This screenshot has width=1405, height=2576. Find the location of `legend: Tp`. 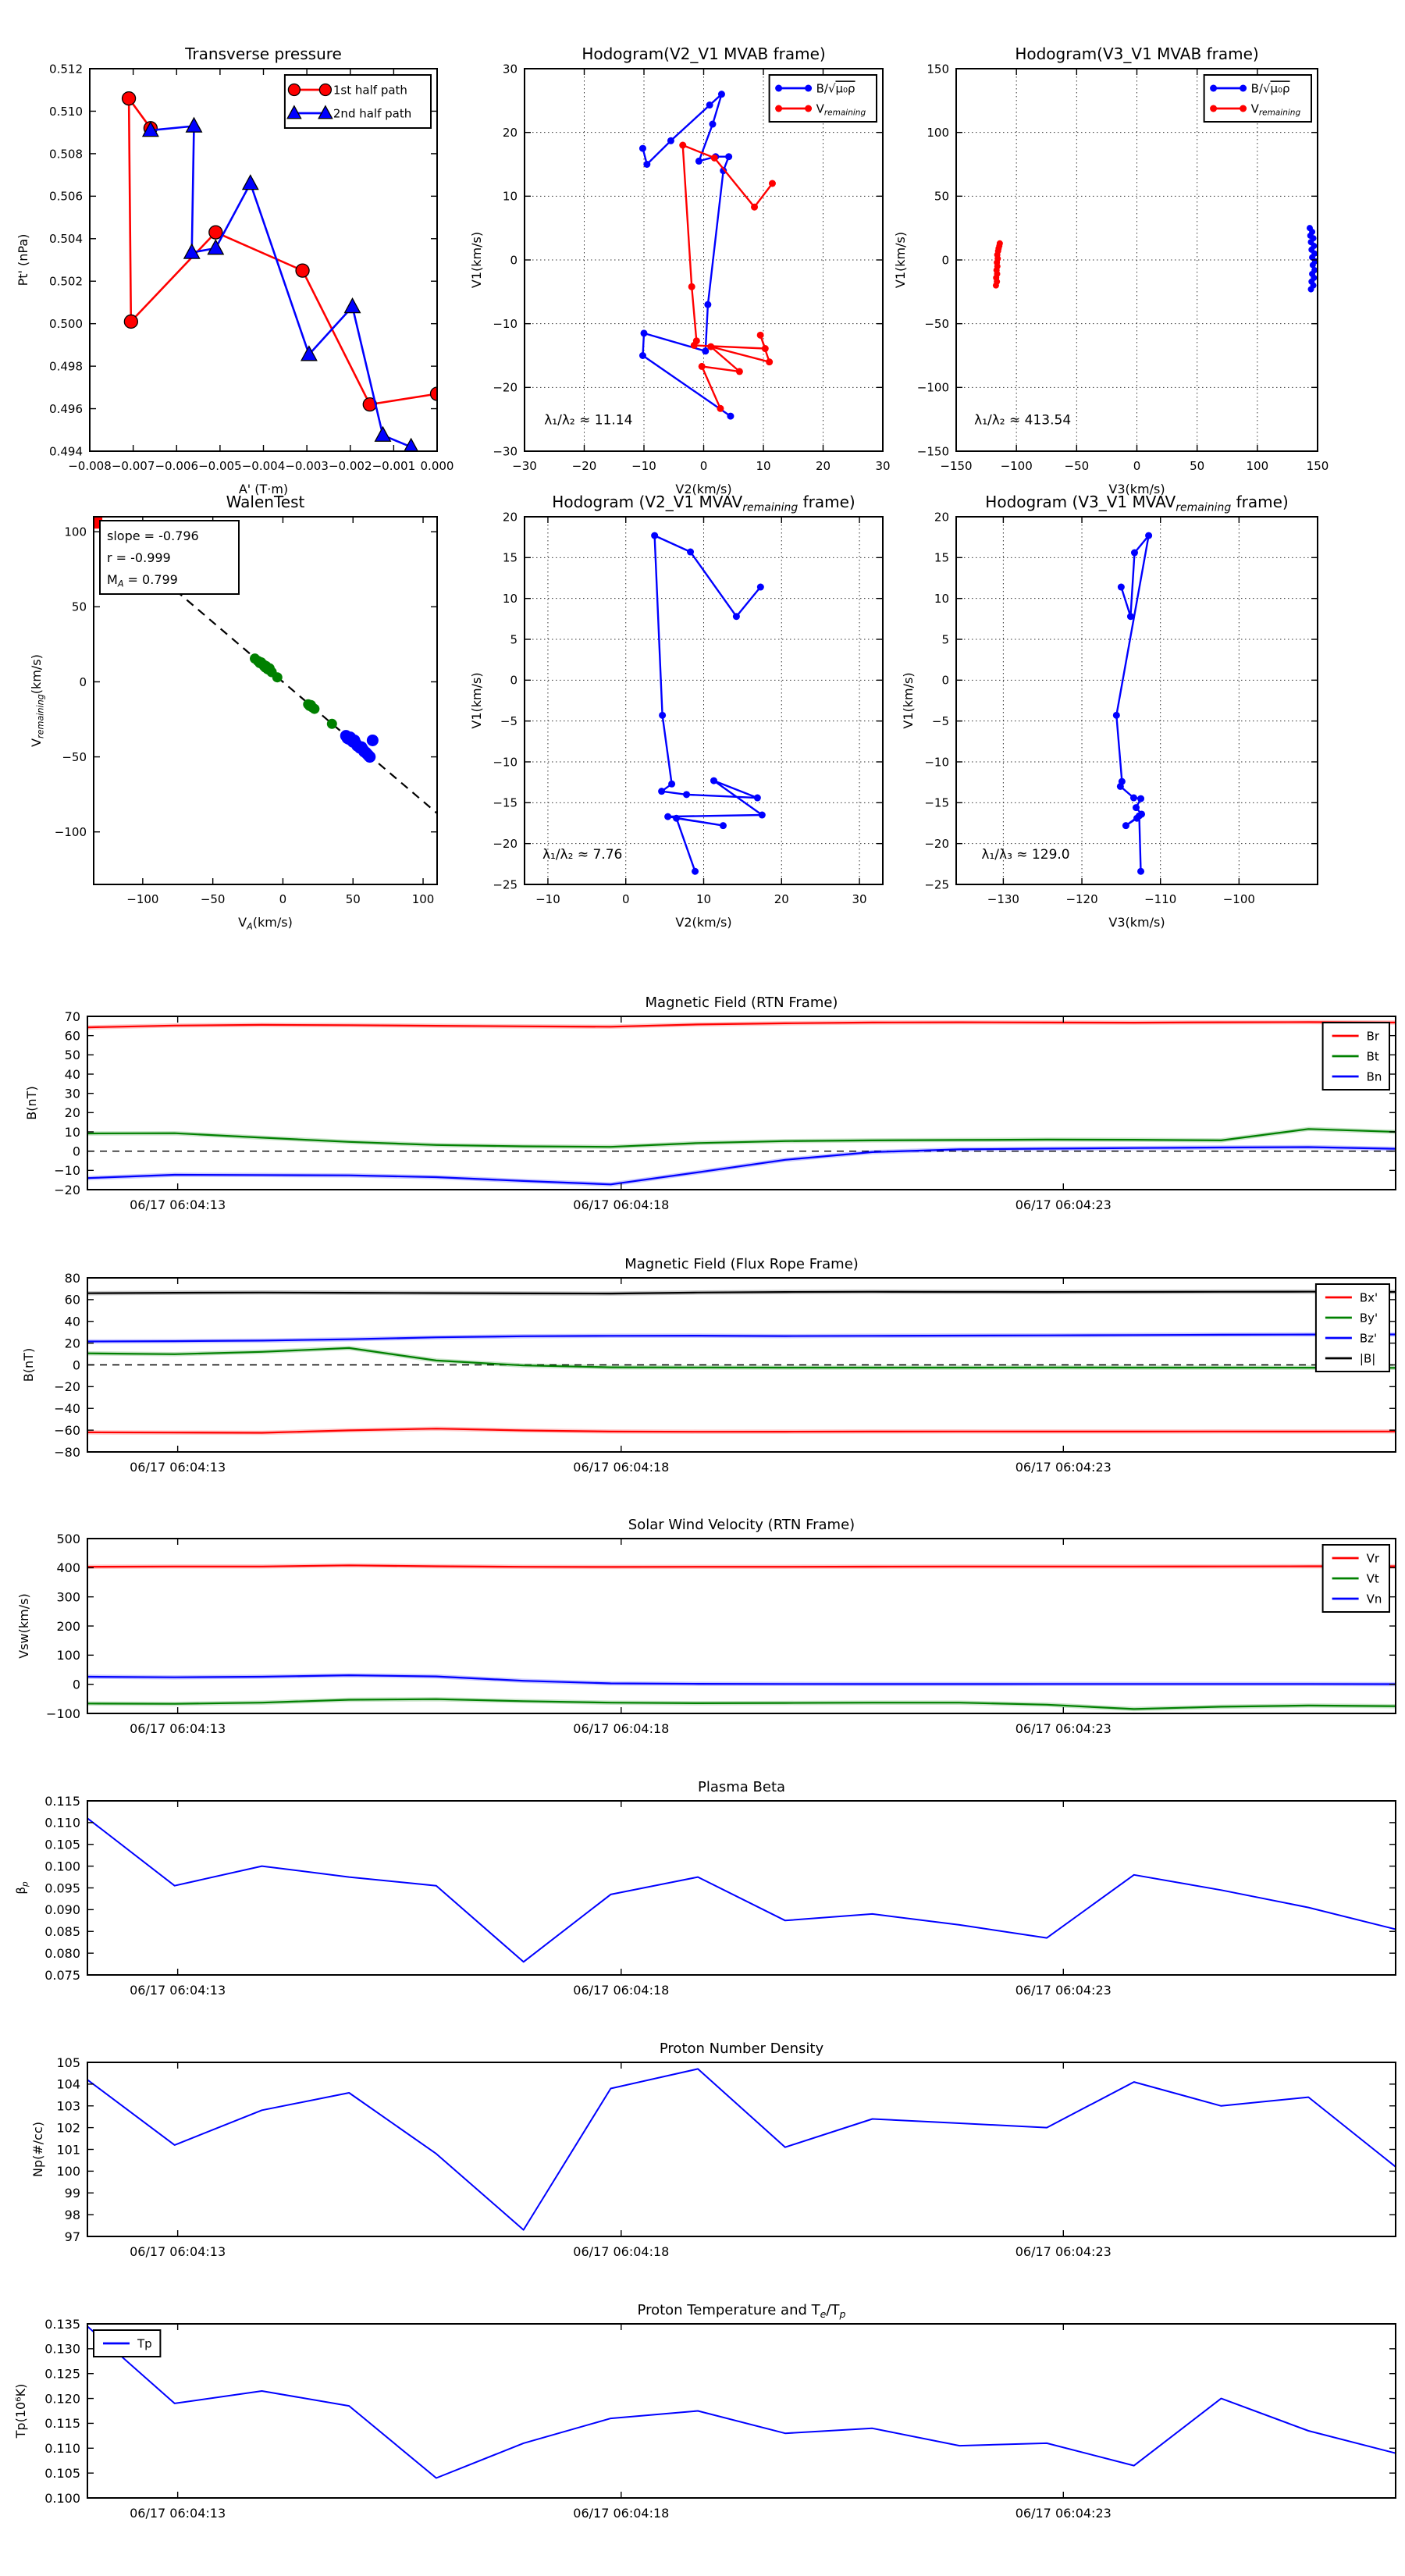

legend: Tp is located at coordinates (128, 2343).